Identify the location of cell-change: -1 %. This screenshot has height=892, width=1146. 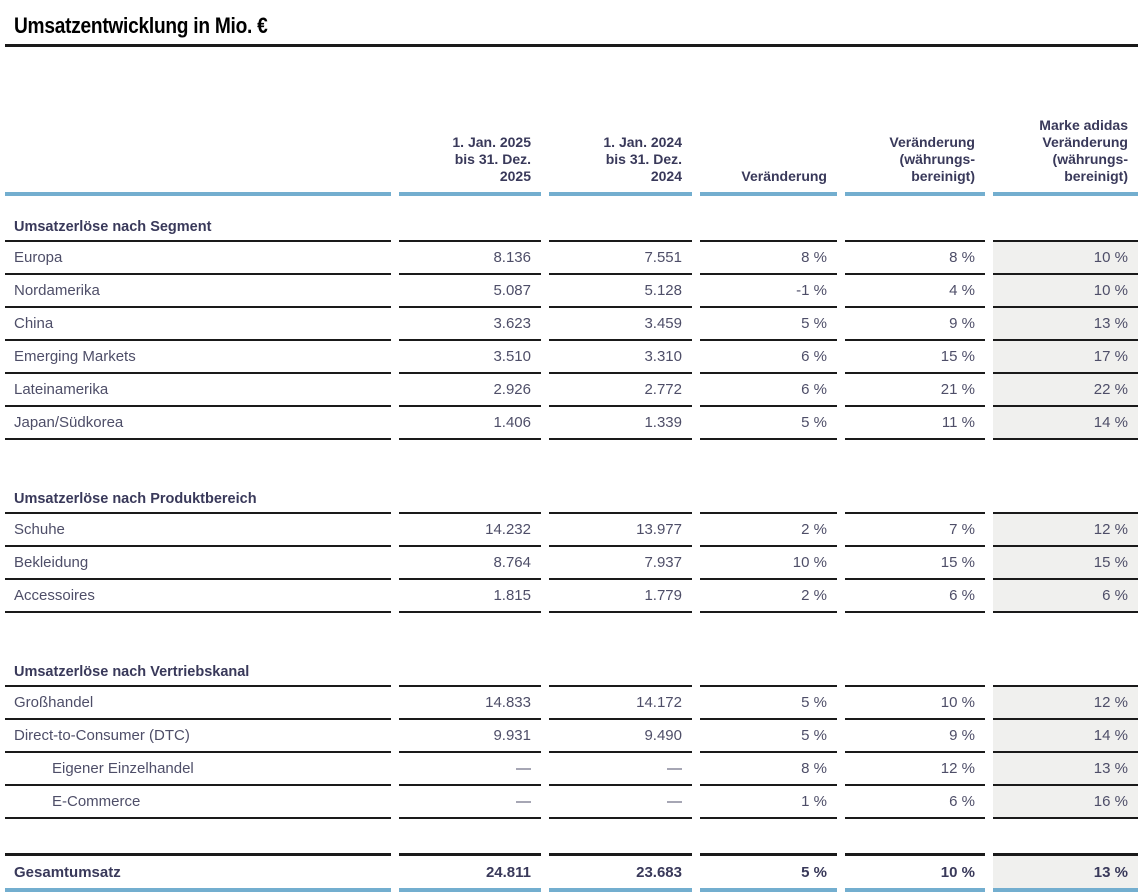
(768, 291).